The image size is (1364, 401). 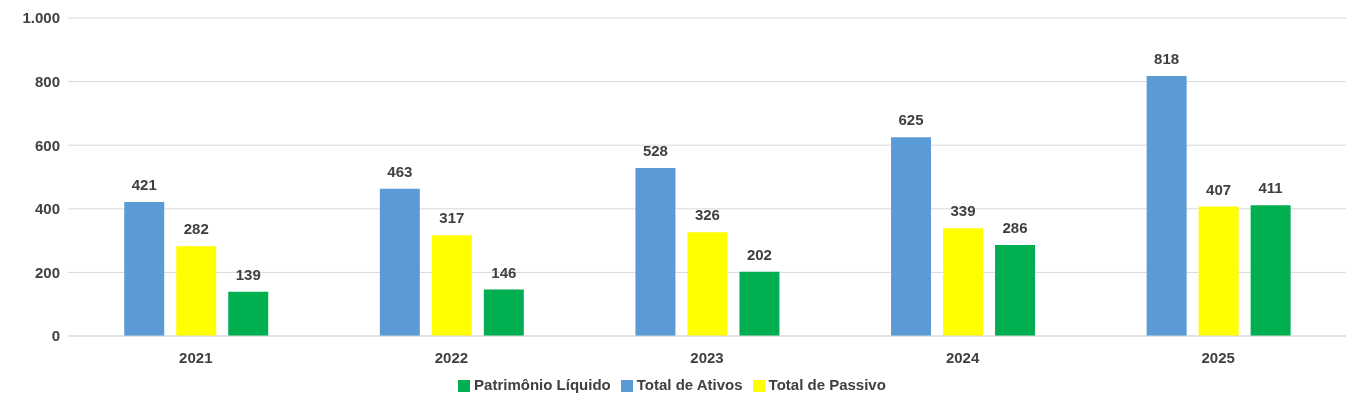 I want to click on data-label: 139, so click(x=248, y=274).